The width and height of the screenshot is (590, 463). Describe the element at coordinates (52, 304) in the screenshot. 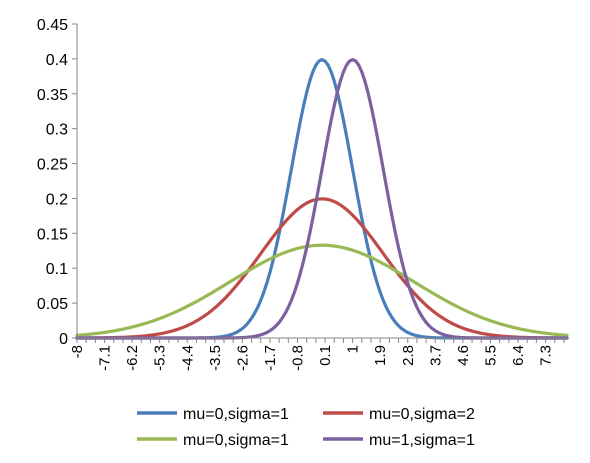

I see `y-tick-label: 0.05` at that location.